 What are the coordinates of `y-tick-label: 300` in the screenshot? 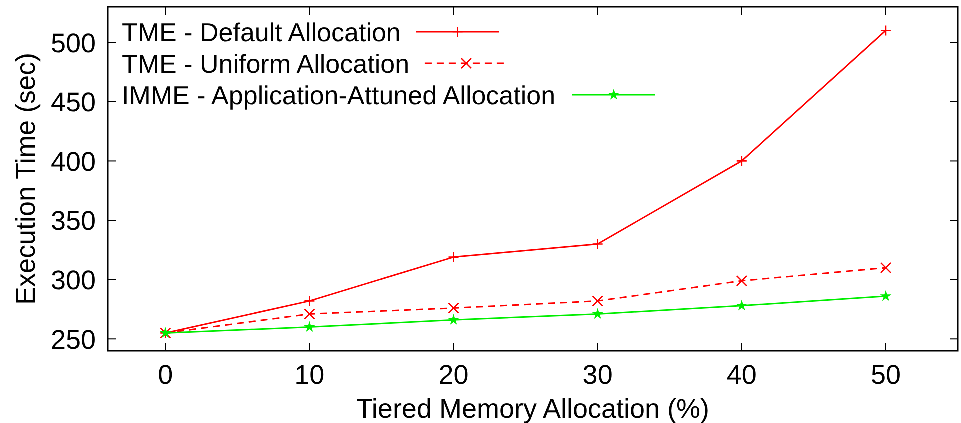 It's located at (73, 281).